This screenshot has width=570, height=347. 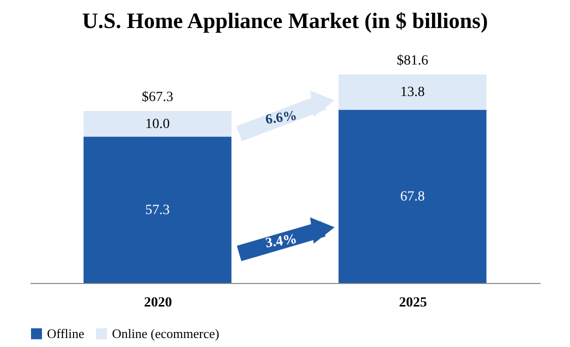 What do you see at coordinates (166, 333) in the screenshot?
I see `legend-label: Online (ecommerce)` at bounding box center [166, 333].